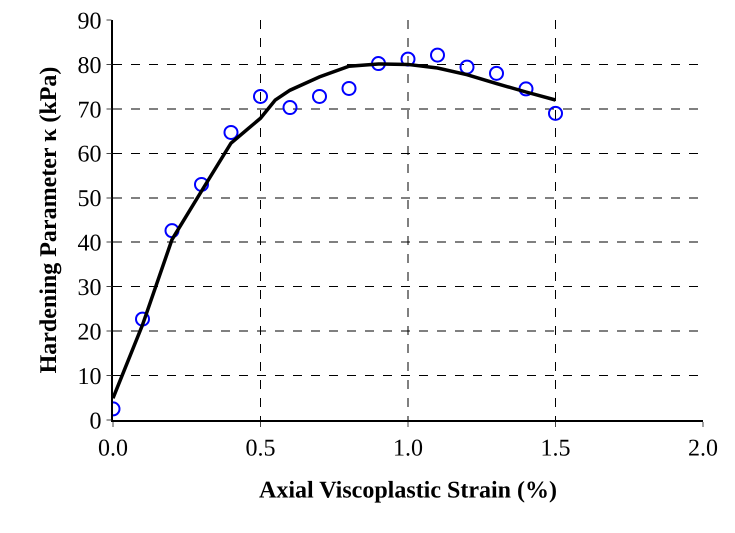 The width and height of the screenshot is (735, 533). What do you see at coordinates (261, 449) in the screenshot?
I see `x-tick-label: 0.5` at bounding box center [261, 449].